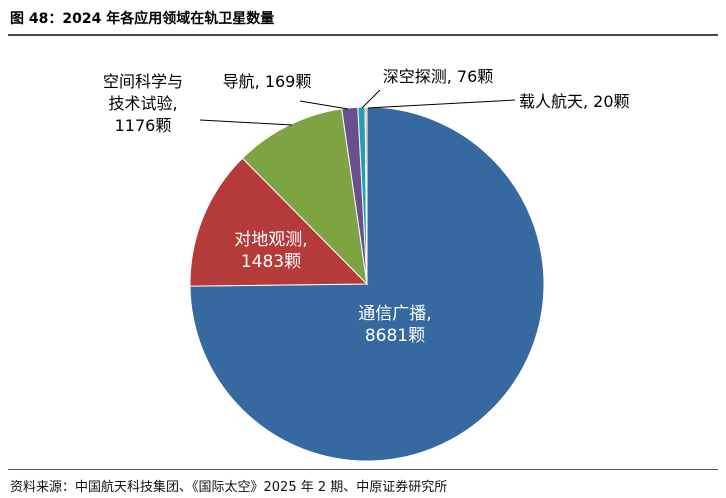 The width and height of the screenshot is (726, 498). Describe the element at coordinates (363, 469) in the screenshot. I see `bottom-rule` at that location.